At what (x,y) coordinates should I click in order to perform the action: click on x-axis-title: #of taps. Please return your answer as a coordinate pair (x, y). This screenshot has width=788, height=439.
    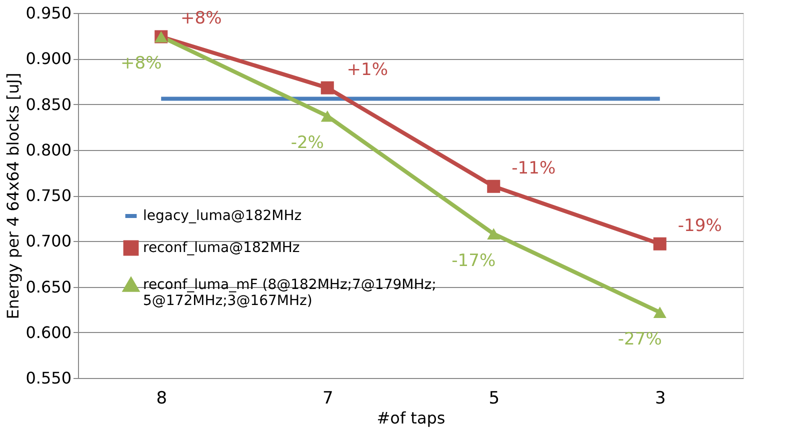
    Looking at the image, I should click on (411, 418).